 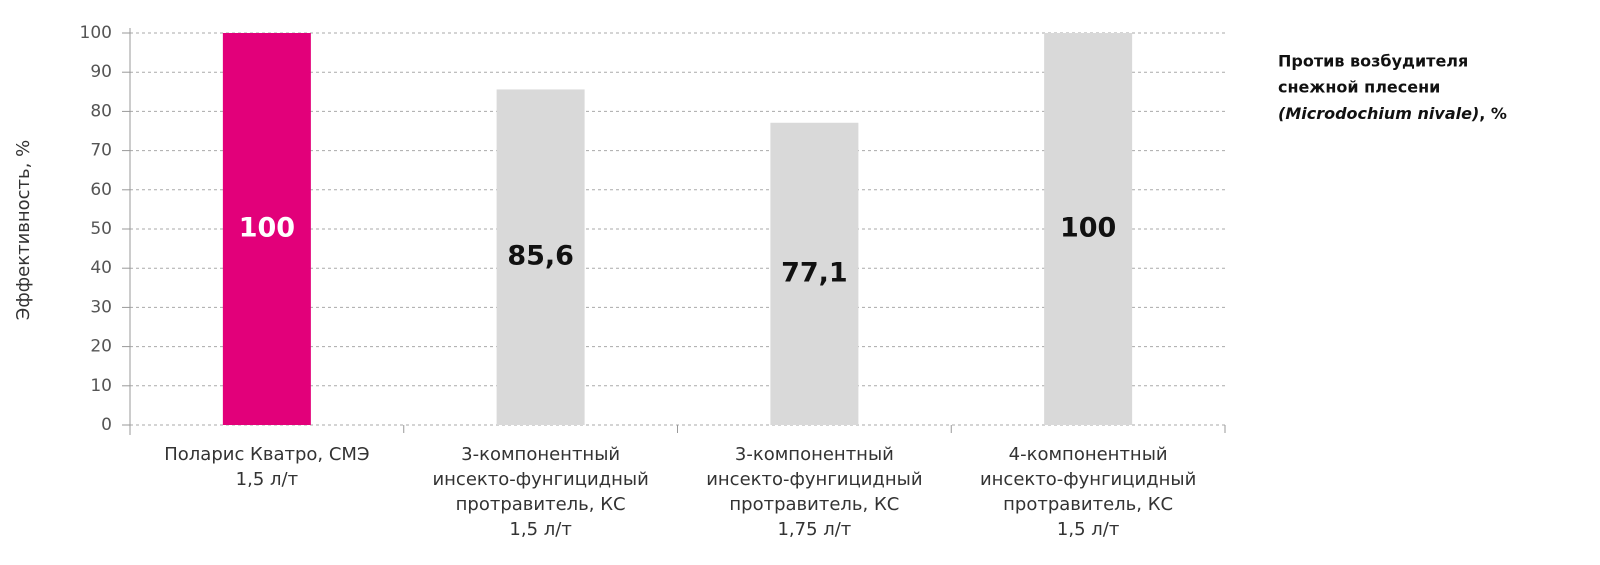 What do you see at coordinates (23, 230) in the screenshot?
I see `y-axis-label: Эффективность, %` at bounding box center [23, 230].